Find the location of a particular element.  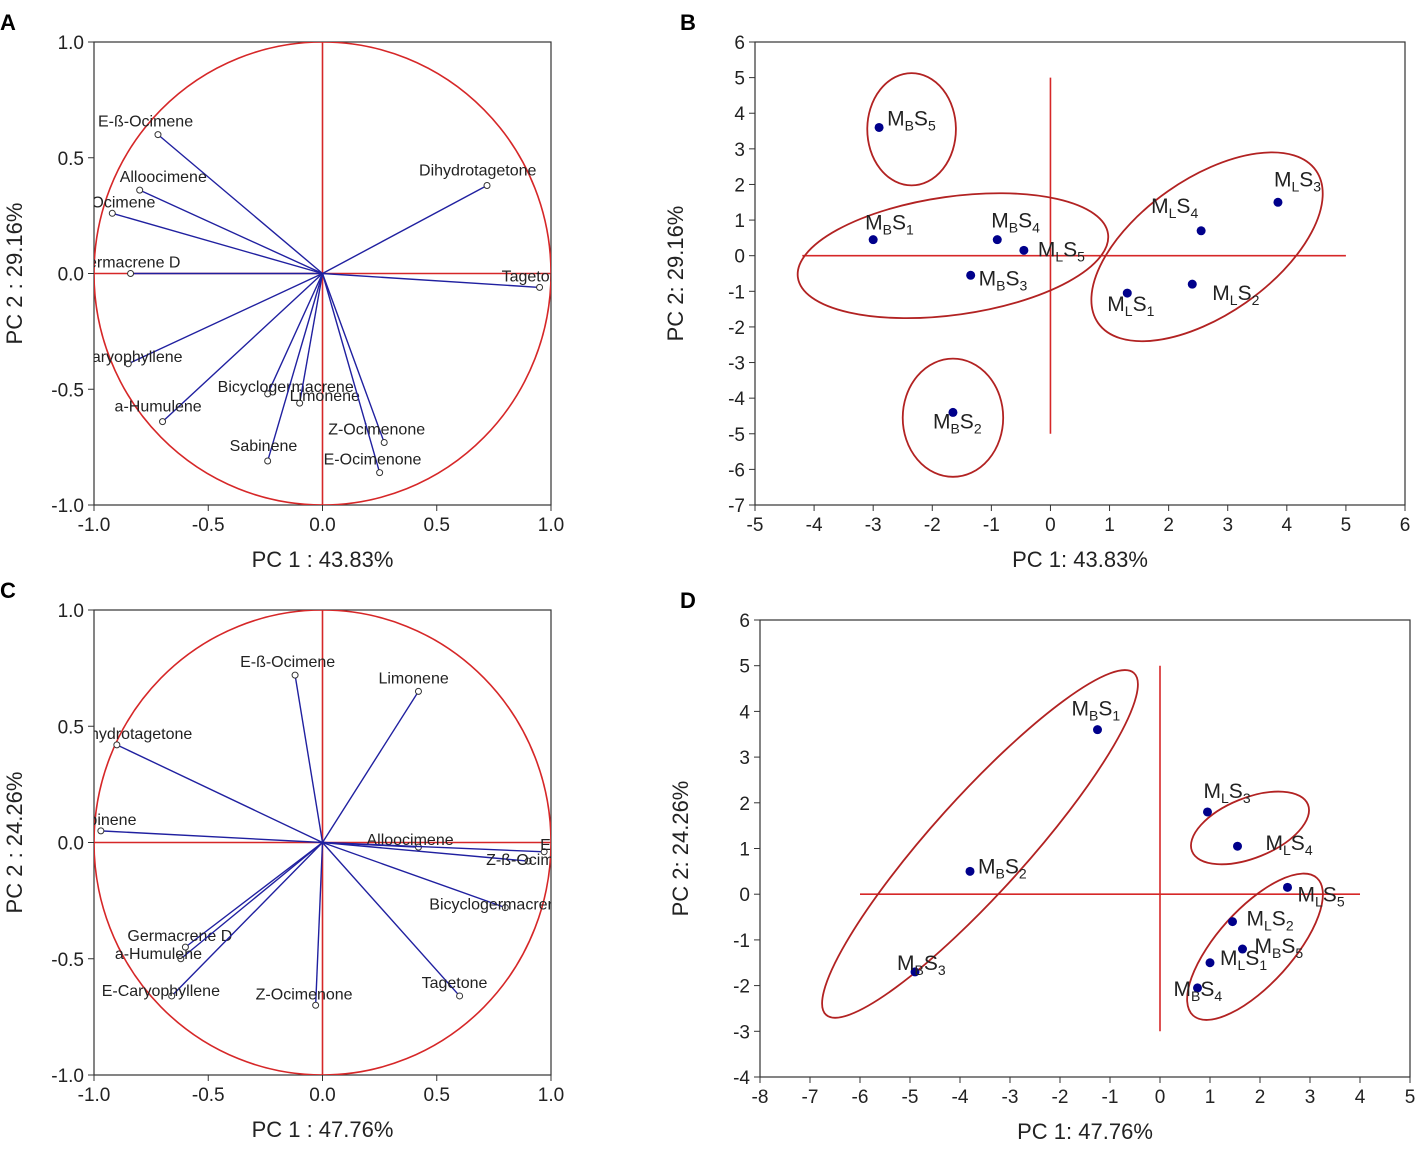

x-tick-label: -3 is located at coordinates (873, 525).